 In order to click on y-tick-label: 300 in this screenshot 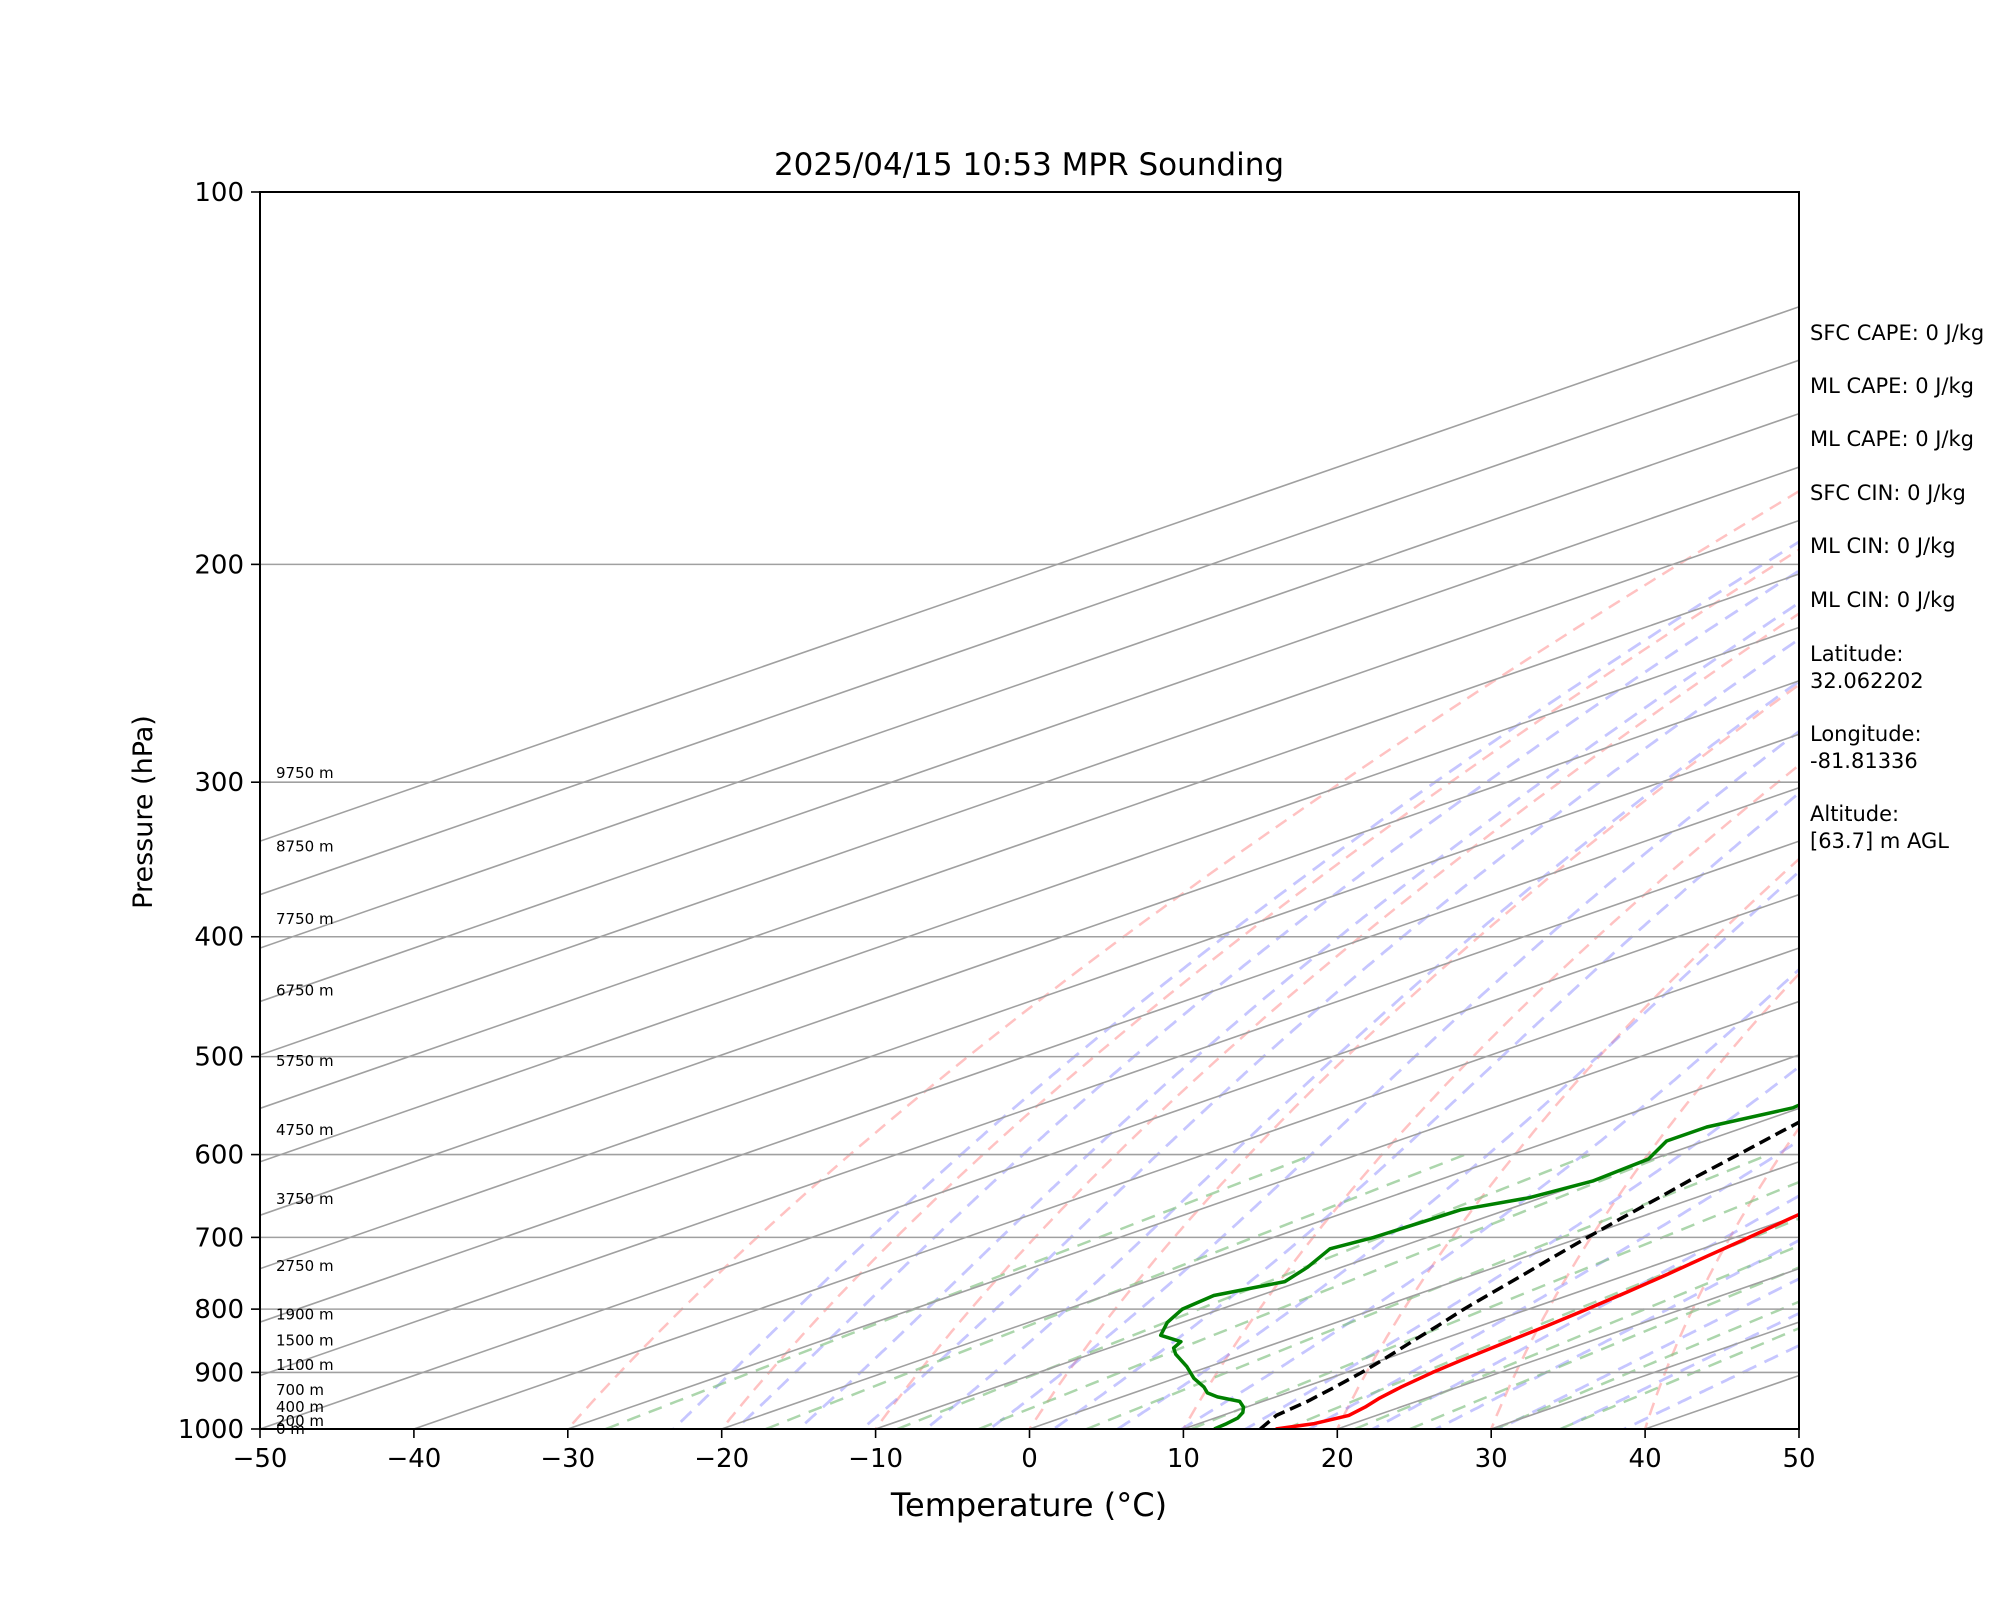, I will do `click(219, 783)`.